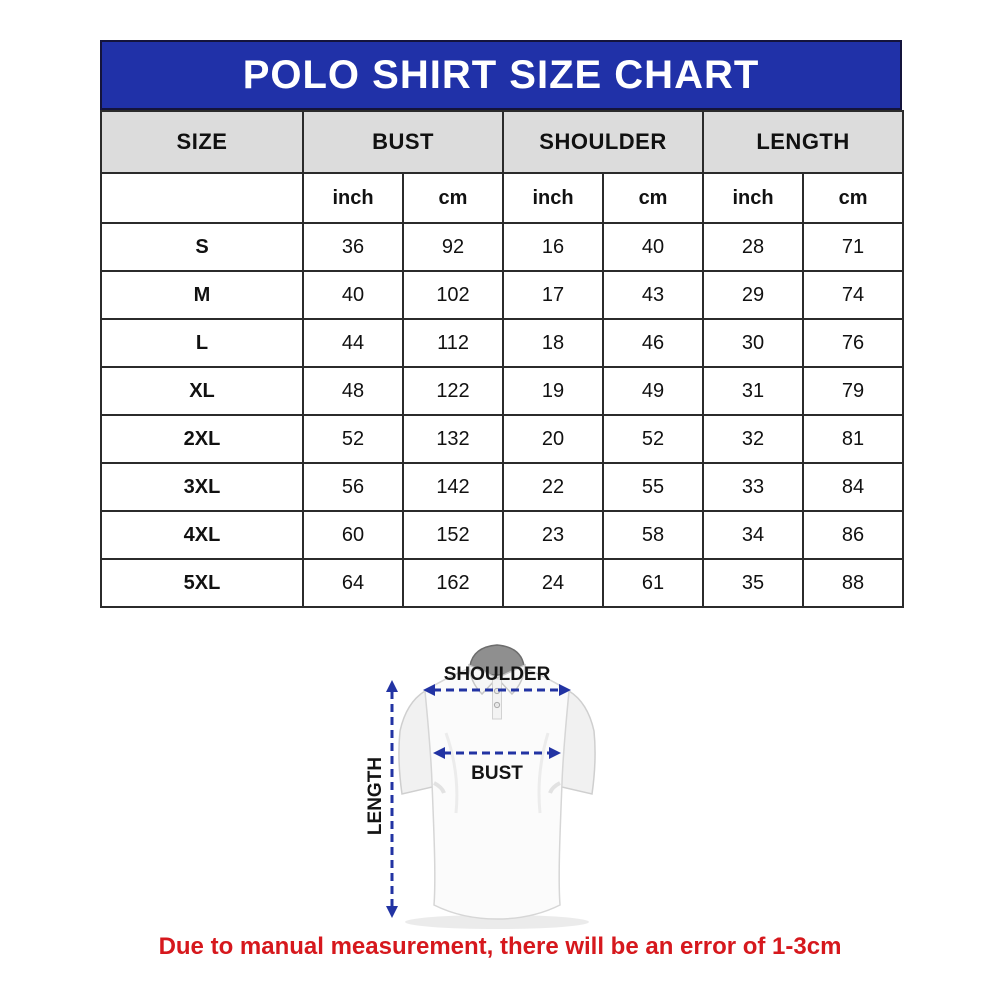 This screenshot has width=1000, height=1000. Describe the element at coordinates (439, 787) in the screenshot. I see `underarm-shadow-left` at that location.